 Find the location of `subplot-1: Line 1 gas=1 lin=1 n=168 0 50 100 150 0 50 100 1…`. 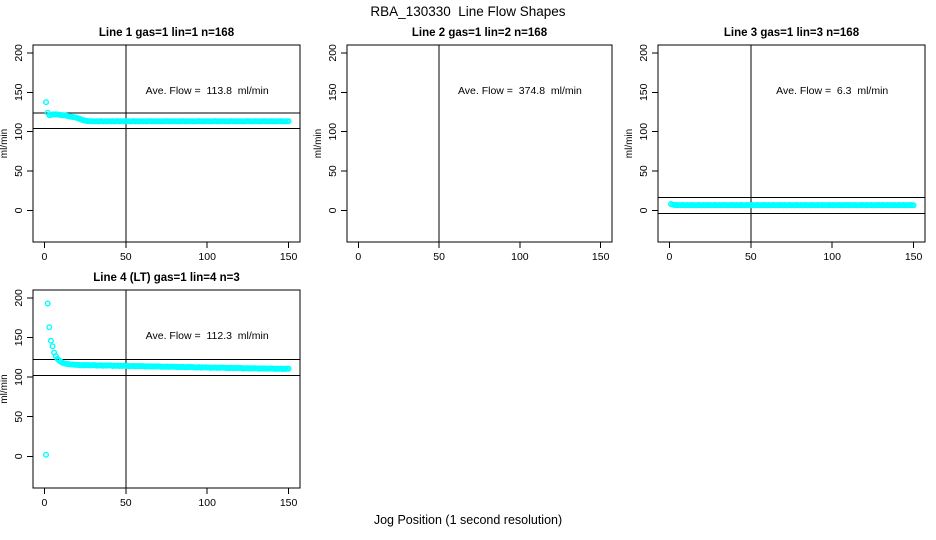

subplot-1: Line 1 gas=1 lin=1 n=168 0 50 100 150 0 50 100 1… is located at coordinates (150, 145).